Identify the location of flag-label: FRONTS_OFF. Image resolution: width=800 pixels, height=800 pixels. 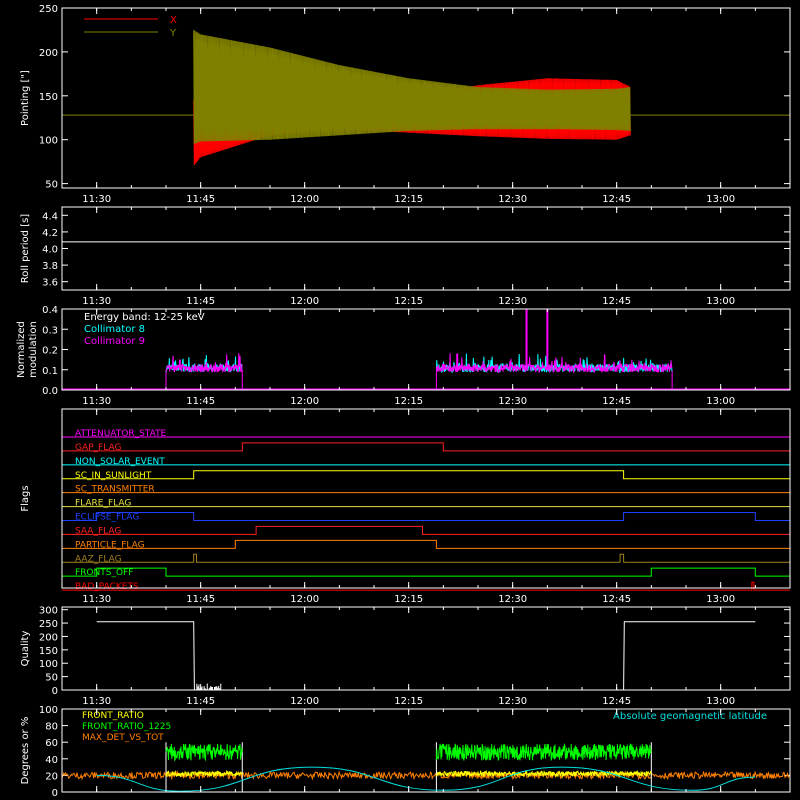
(104, 573).